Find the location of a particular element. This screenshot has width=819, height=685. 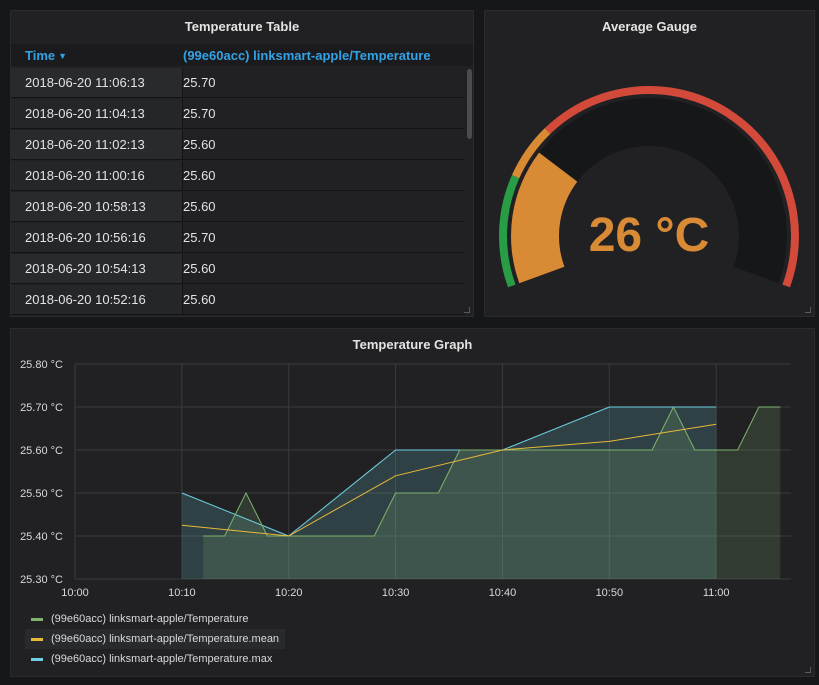

table-row: 2018-06-20 10:52:16 25.60 is located at coordinates (238, 300).